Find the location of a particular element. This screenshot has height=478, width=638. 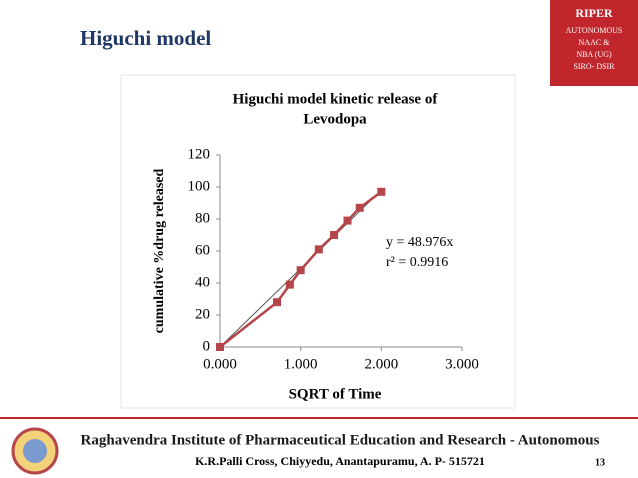

x-tick-label: 1.000 is located at coordinates (301, 364).